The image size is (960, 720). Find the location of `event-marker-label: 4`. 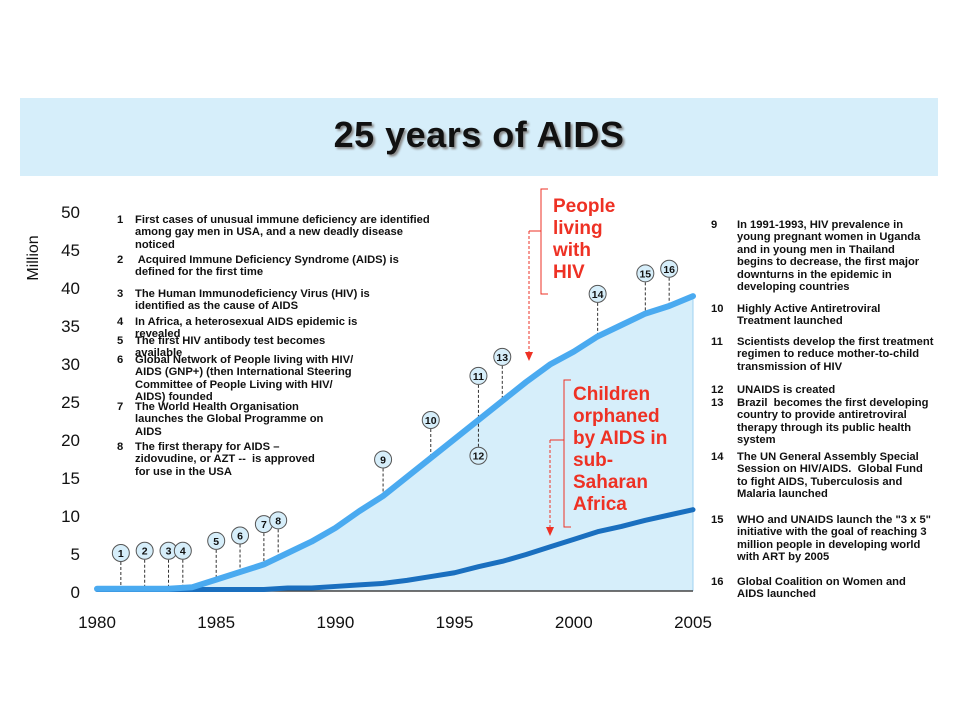

event-marker-label: 4 is located at coordinates (183, 552).